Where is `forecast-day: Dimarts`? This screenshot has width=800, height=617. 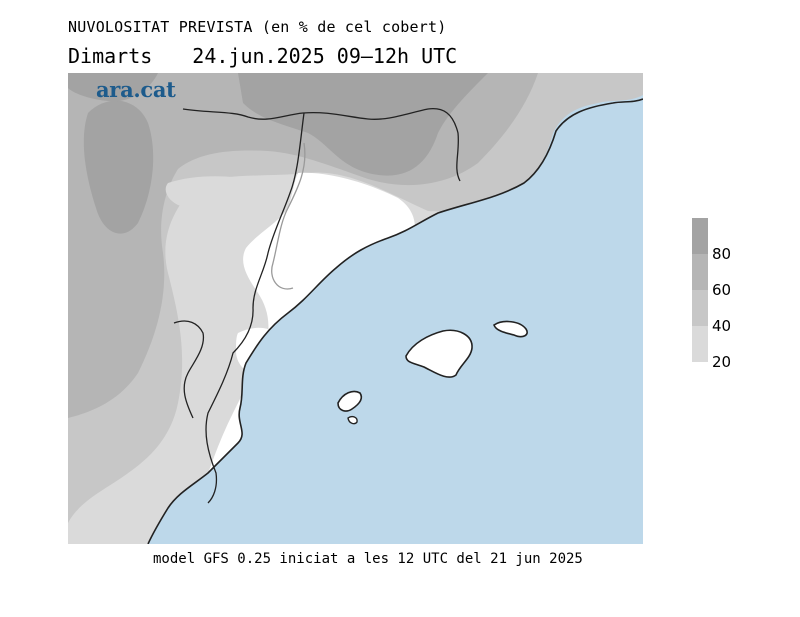 forecast-day: Dimarts is located at coordinates (110, 56).